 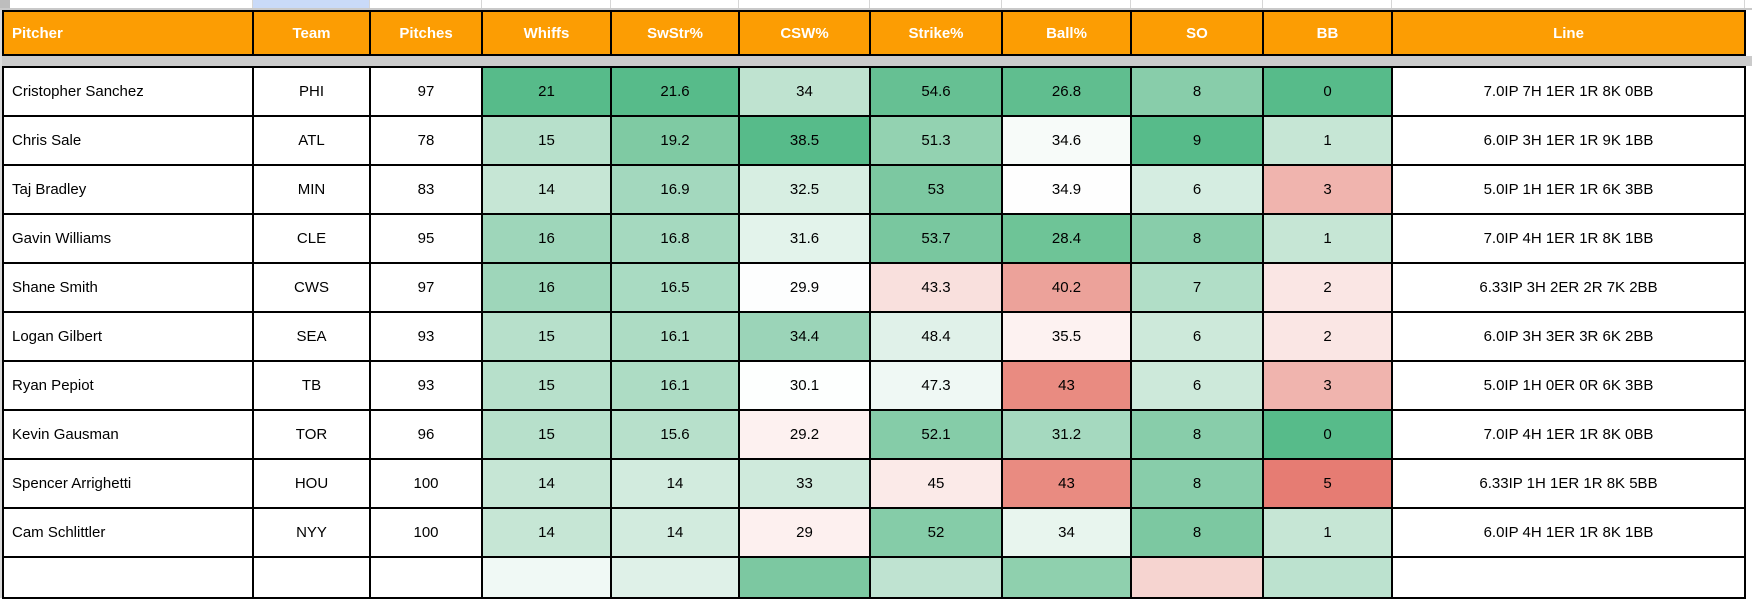 I want to click on cell-team: TB, so click(x=311, y=385).